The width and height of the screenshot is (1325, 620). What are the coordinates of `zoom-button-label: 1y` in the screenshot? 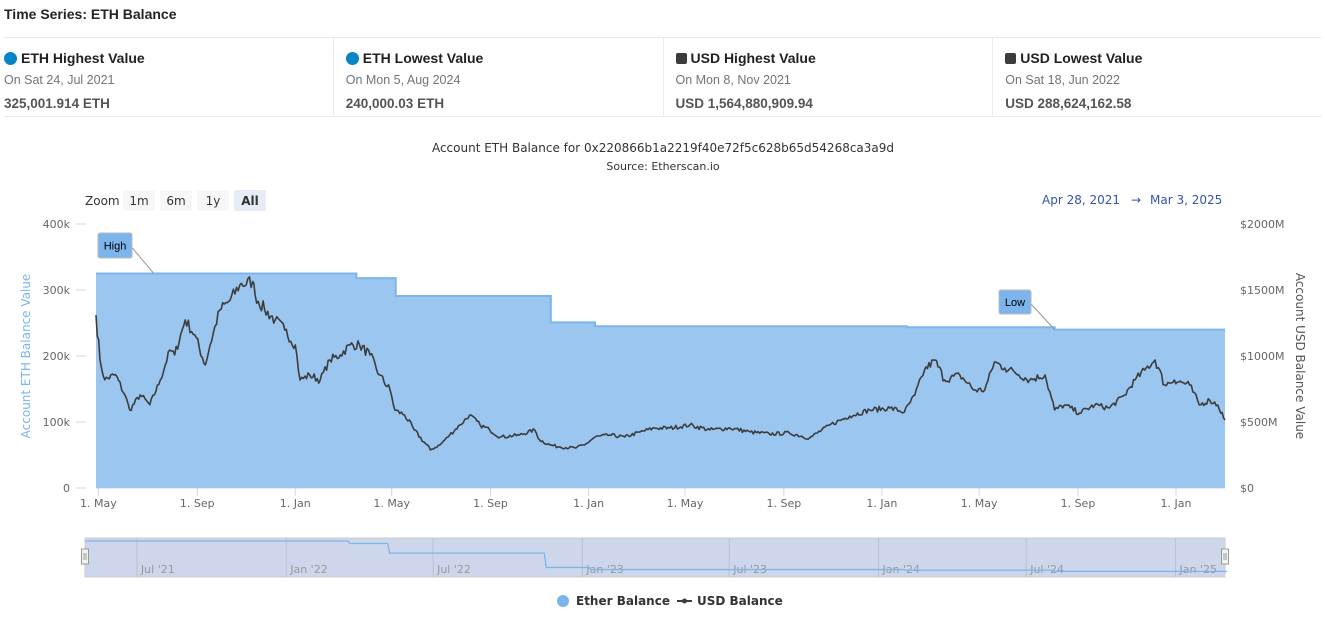 It's located at (213, 201).